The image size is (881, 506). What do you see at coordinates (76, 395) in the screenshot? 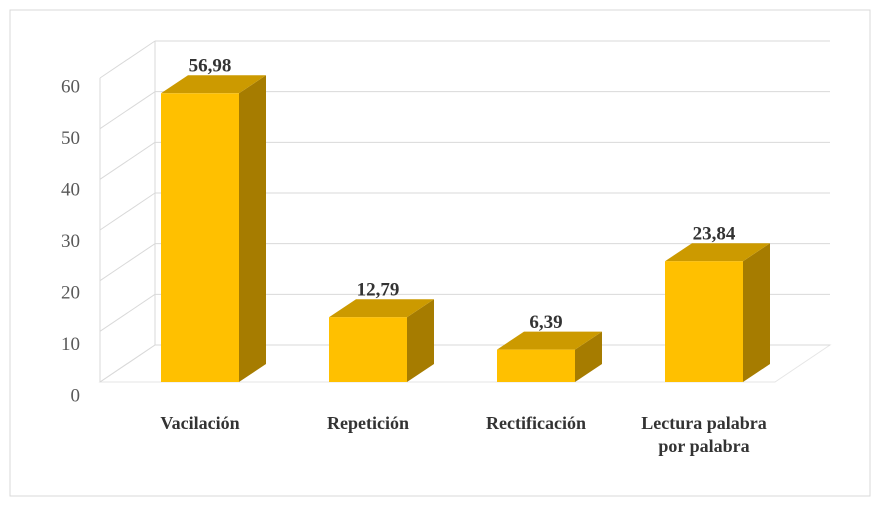
I see `y-tick-label: 0` at bounding box center [76, 395].